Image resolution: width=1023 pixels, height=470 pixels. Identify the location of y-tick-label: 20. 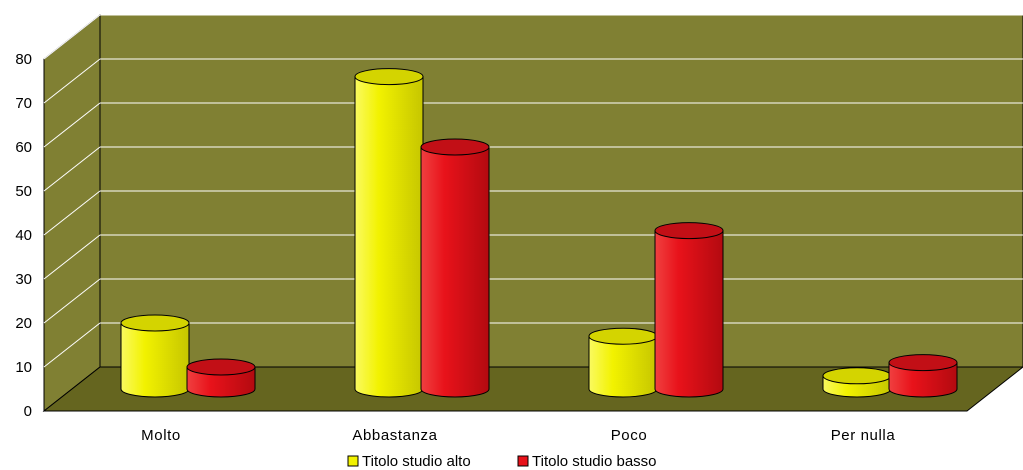
(23, 323).